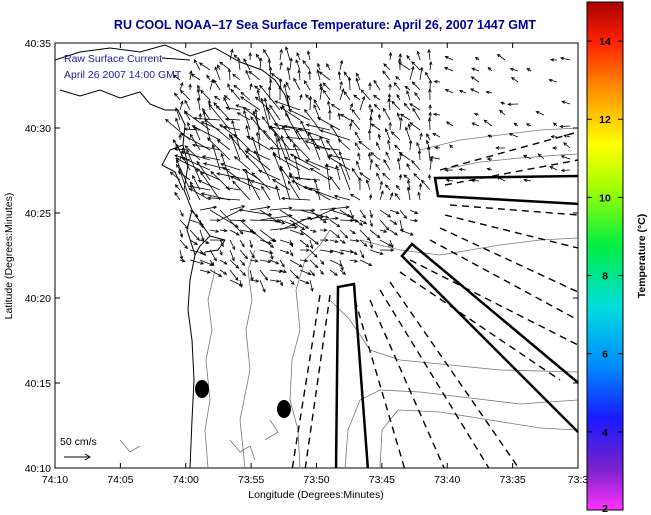 The height and width of the screenshot is (515, 651). I want to click on colorbar-tick-label: 4, so click(605, 433).